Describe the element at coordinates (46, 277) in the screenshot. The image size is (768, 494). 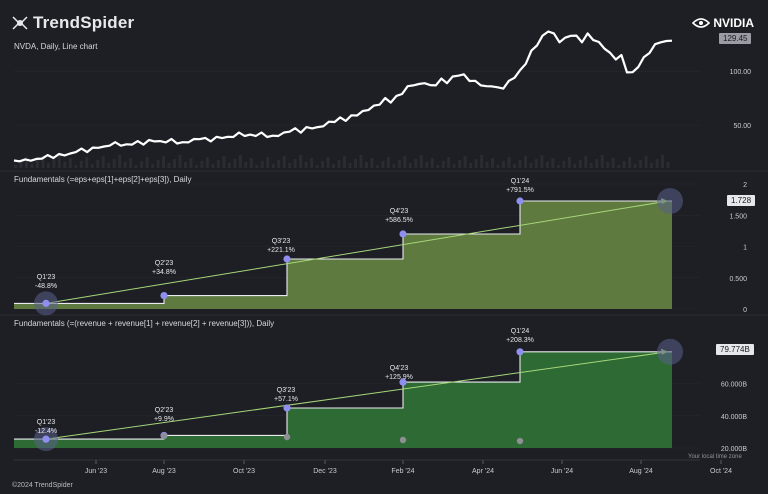
I see `eps-quarter-label: Q1'23` at that location.